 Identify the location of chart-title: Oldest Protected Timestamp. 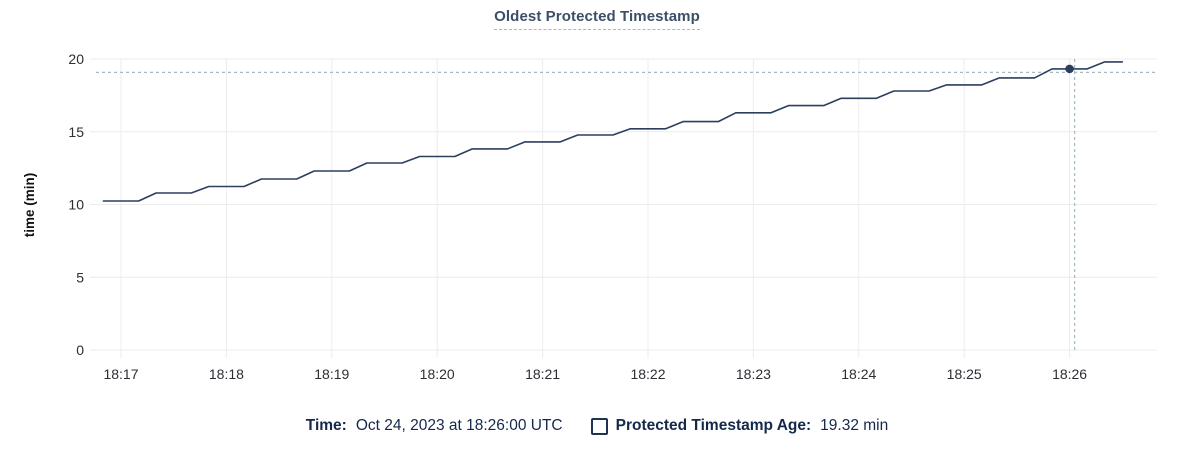
(597, 19).